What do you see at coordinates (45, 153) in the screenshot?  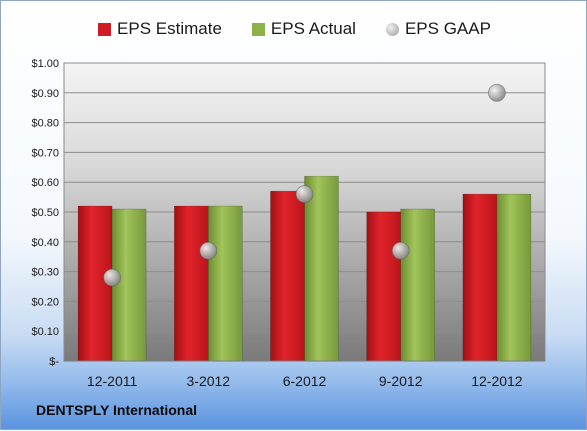 I see `y-tick-label: $0.70` at bounding box center [45, 153].